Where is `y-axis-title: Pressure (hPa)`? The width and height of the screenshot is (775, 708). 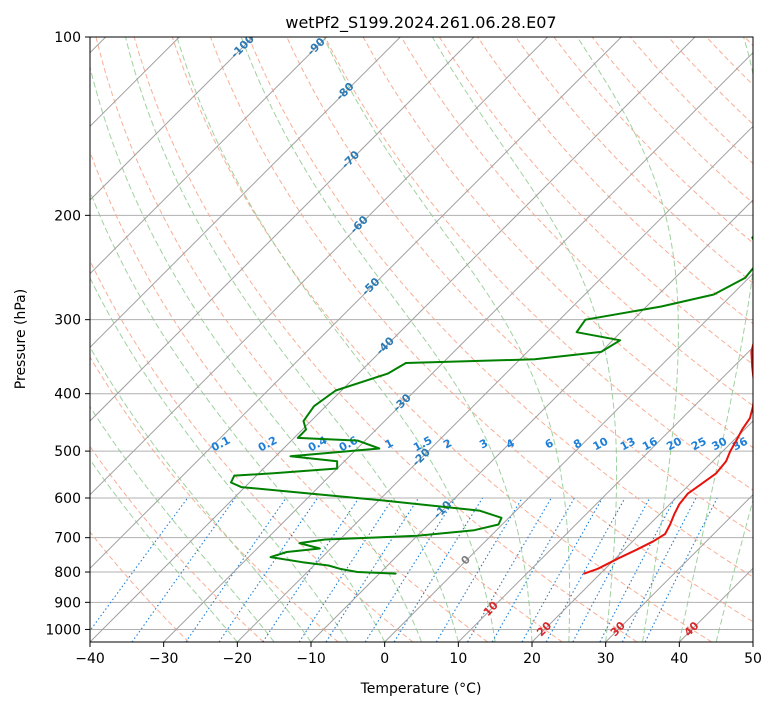
y-axis-title: Pressure (hPa) is located at coordinates (21, 339).